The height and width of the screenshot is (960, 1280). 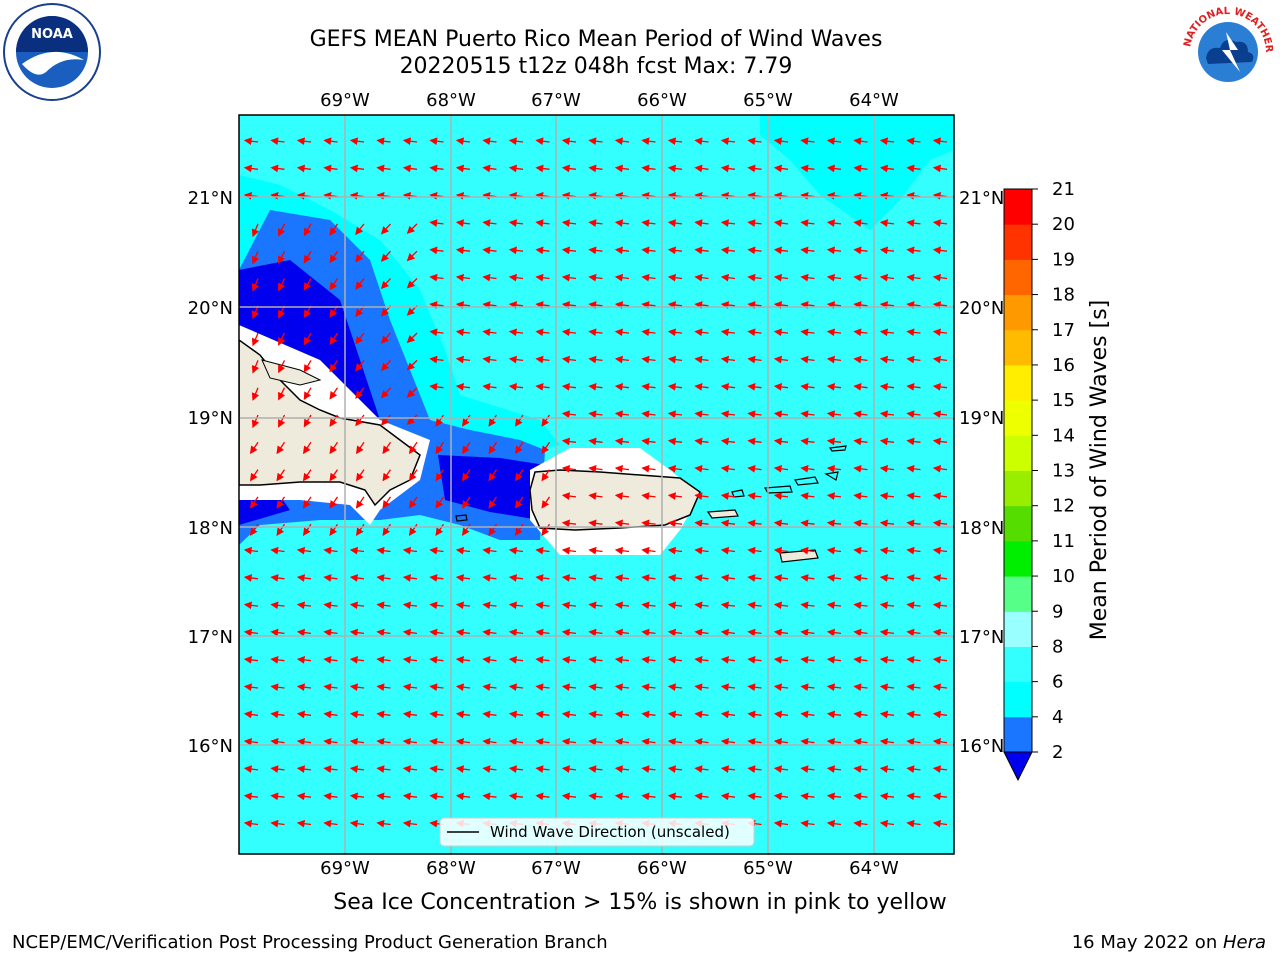 What do you see at coordinates (1057, 717) in the screenshot?
I see `colorbar-tick-label: 4` at bounding box center [1057, 717].